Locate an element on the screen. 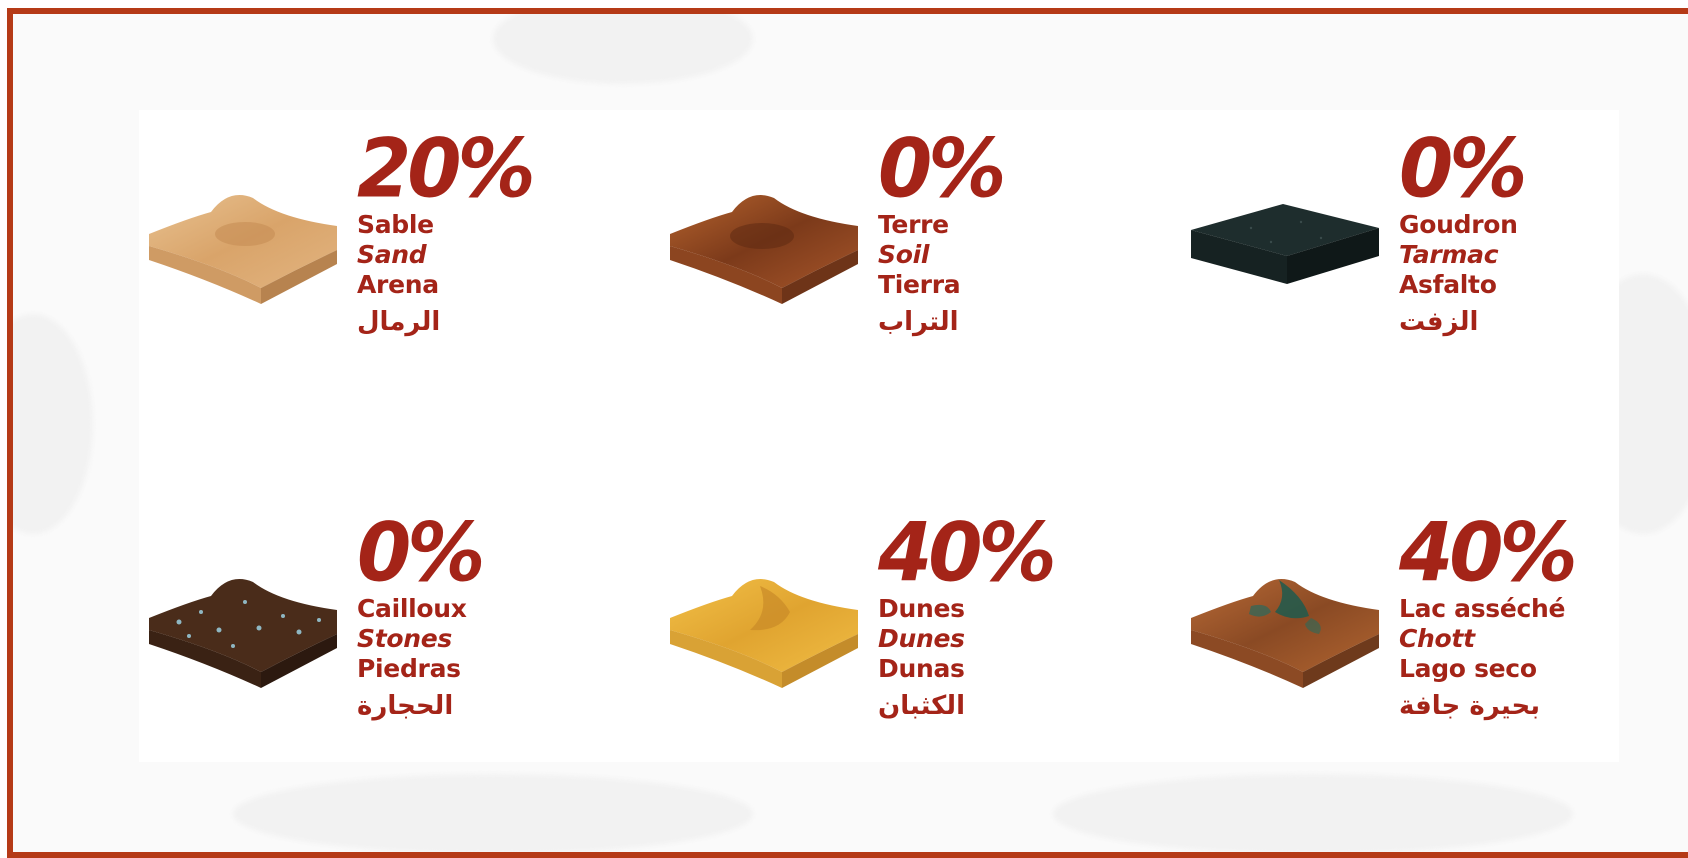 The image size is (1688, 858). dunes-tile-icon is located at coordinates (765, 632).